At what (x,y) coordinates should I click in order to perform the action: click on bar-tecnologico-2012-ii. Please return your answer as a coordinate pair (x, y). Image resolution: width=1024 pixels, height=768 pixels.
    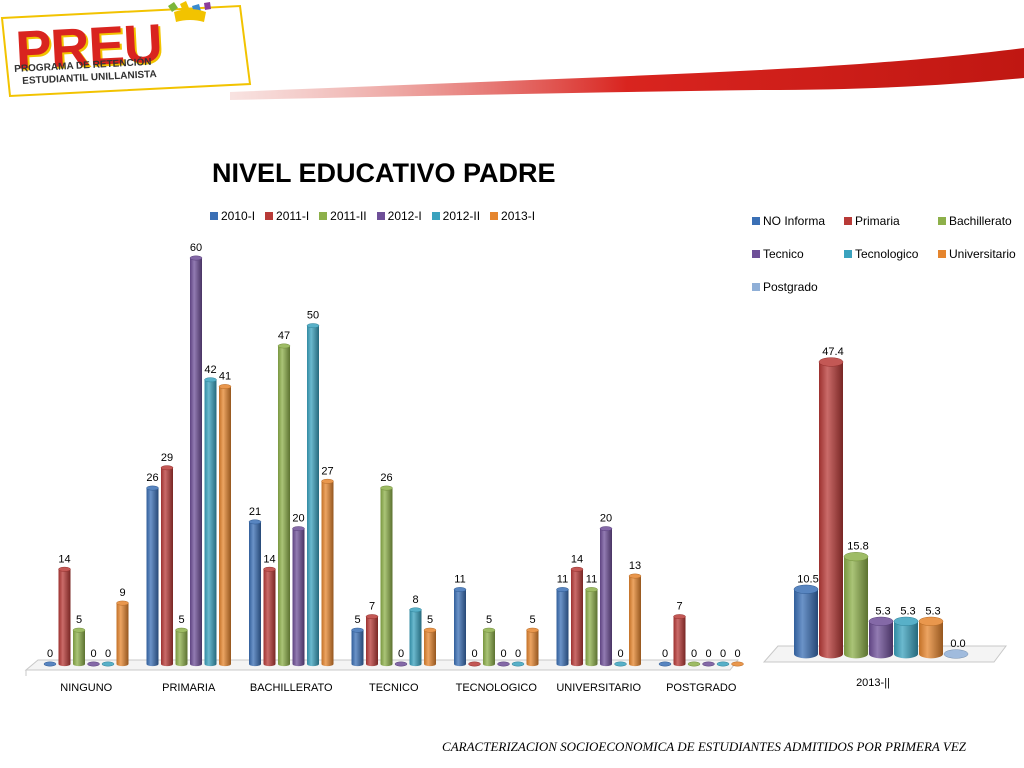
    Looking at the image, I should click on (518, 664).